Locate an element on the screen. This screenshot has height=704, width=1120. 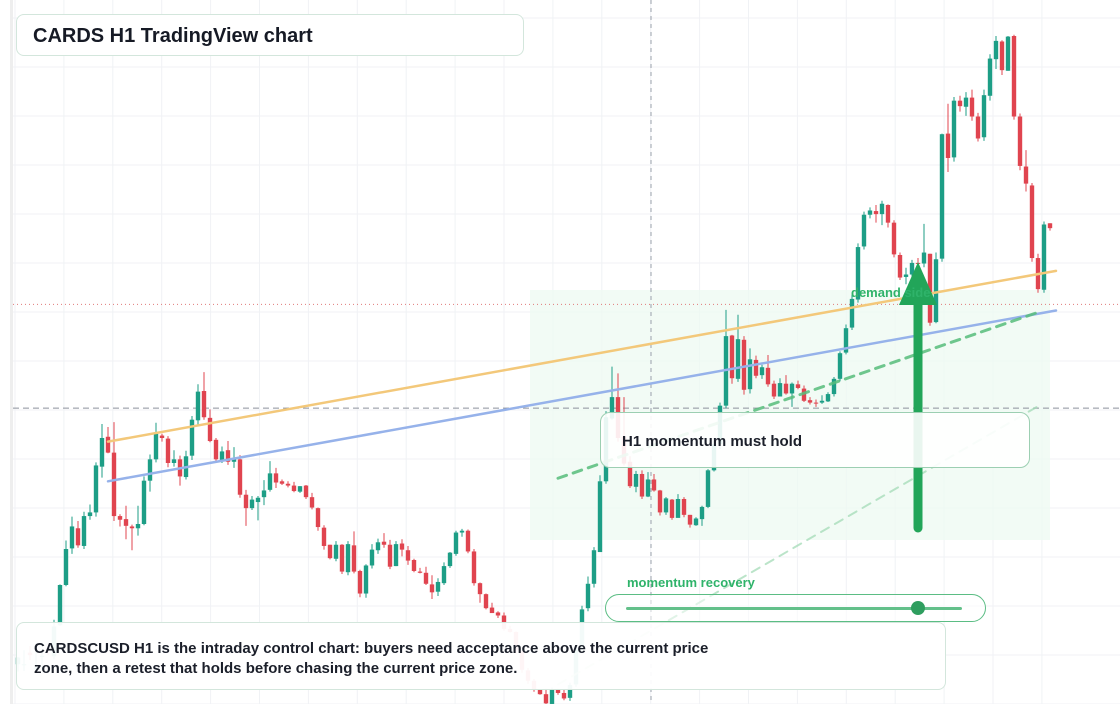
momentum-slider-knob is located at coordinates (918, 608).